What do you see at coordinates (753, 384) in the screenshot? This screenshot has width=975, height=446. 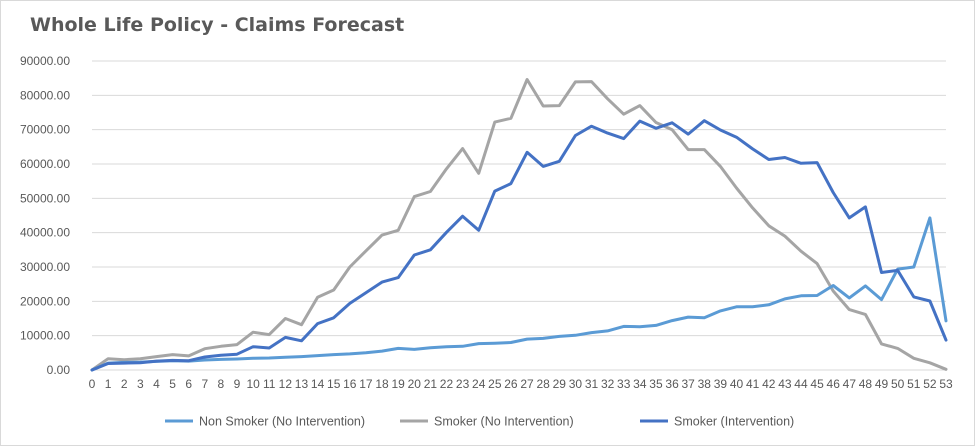 I see `x-tick-label: 41` at bounding box center [753, 384].